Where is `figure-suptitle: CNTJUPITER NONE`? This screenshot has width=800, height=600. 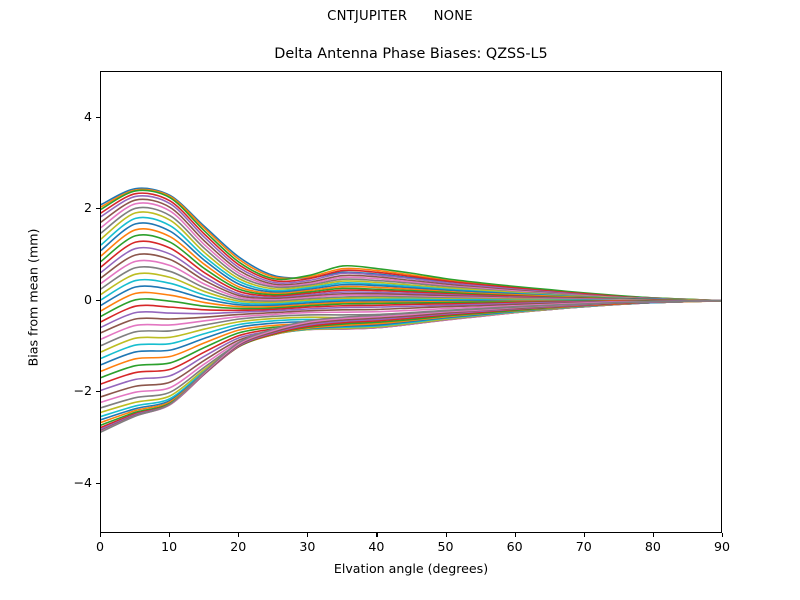 figure-suptitle: CNTJUPITER NONE is located at coordinates (400, 16).